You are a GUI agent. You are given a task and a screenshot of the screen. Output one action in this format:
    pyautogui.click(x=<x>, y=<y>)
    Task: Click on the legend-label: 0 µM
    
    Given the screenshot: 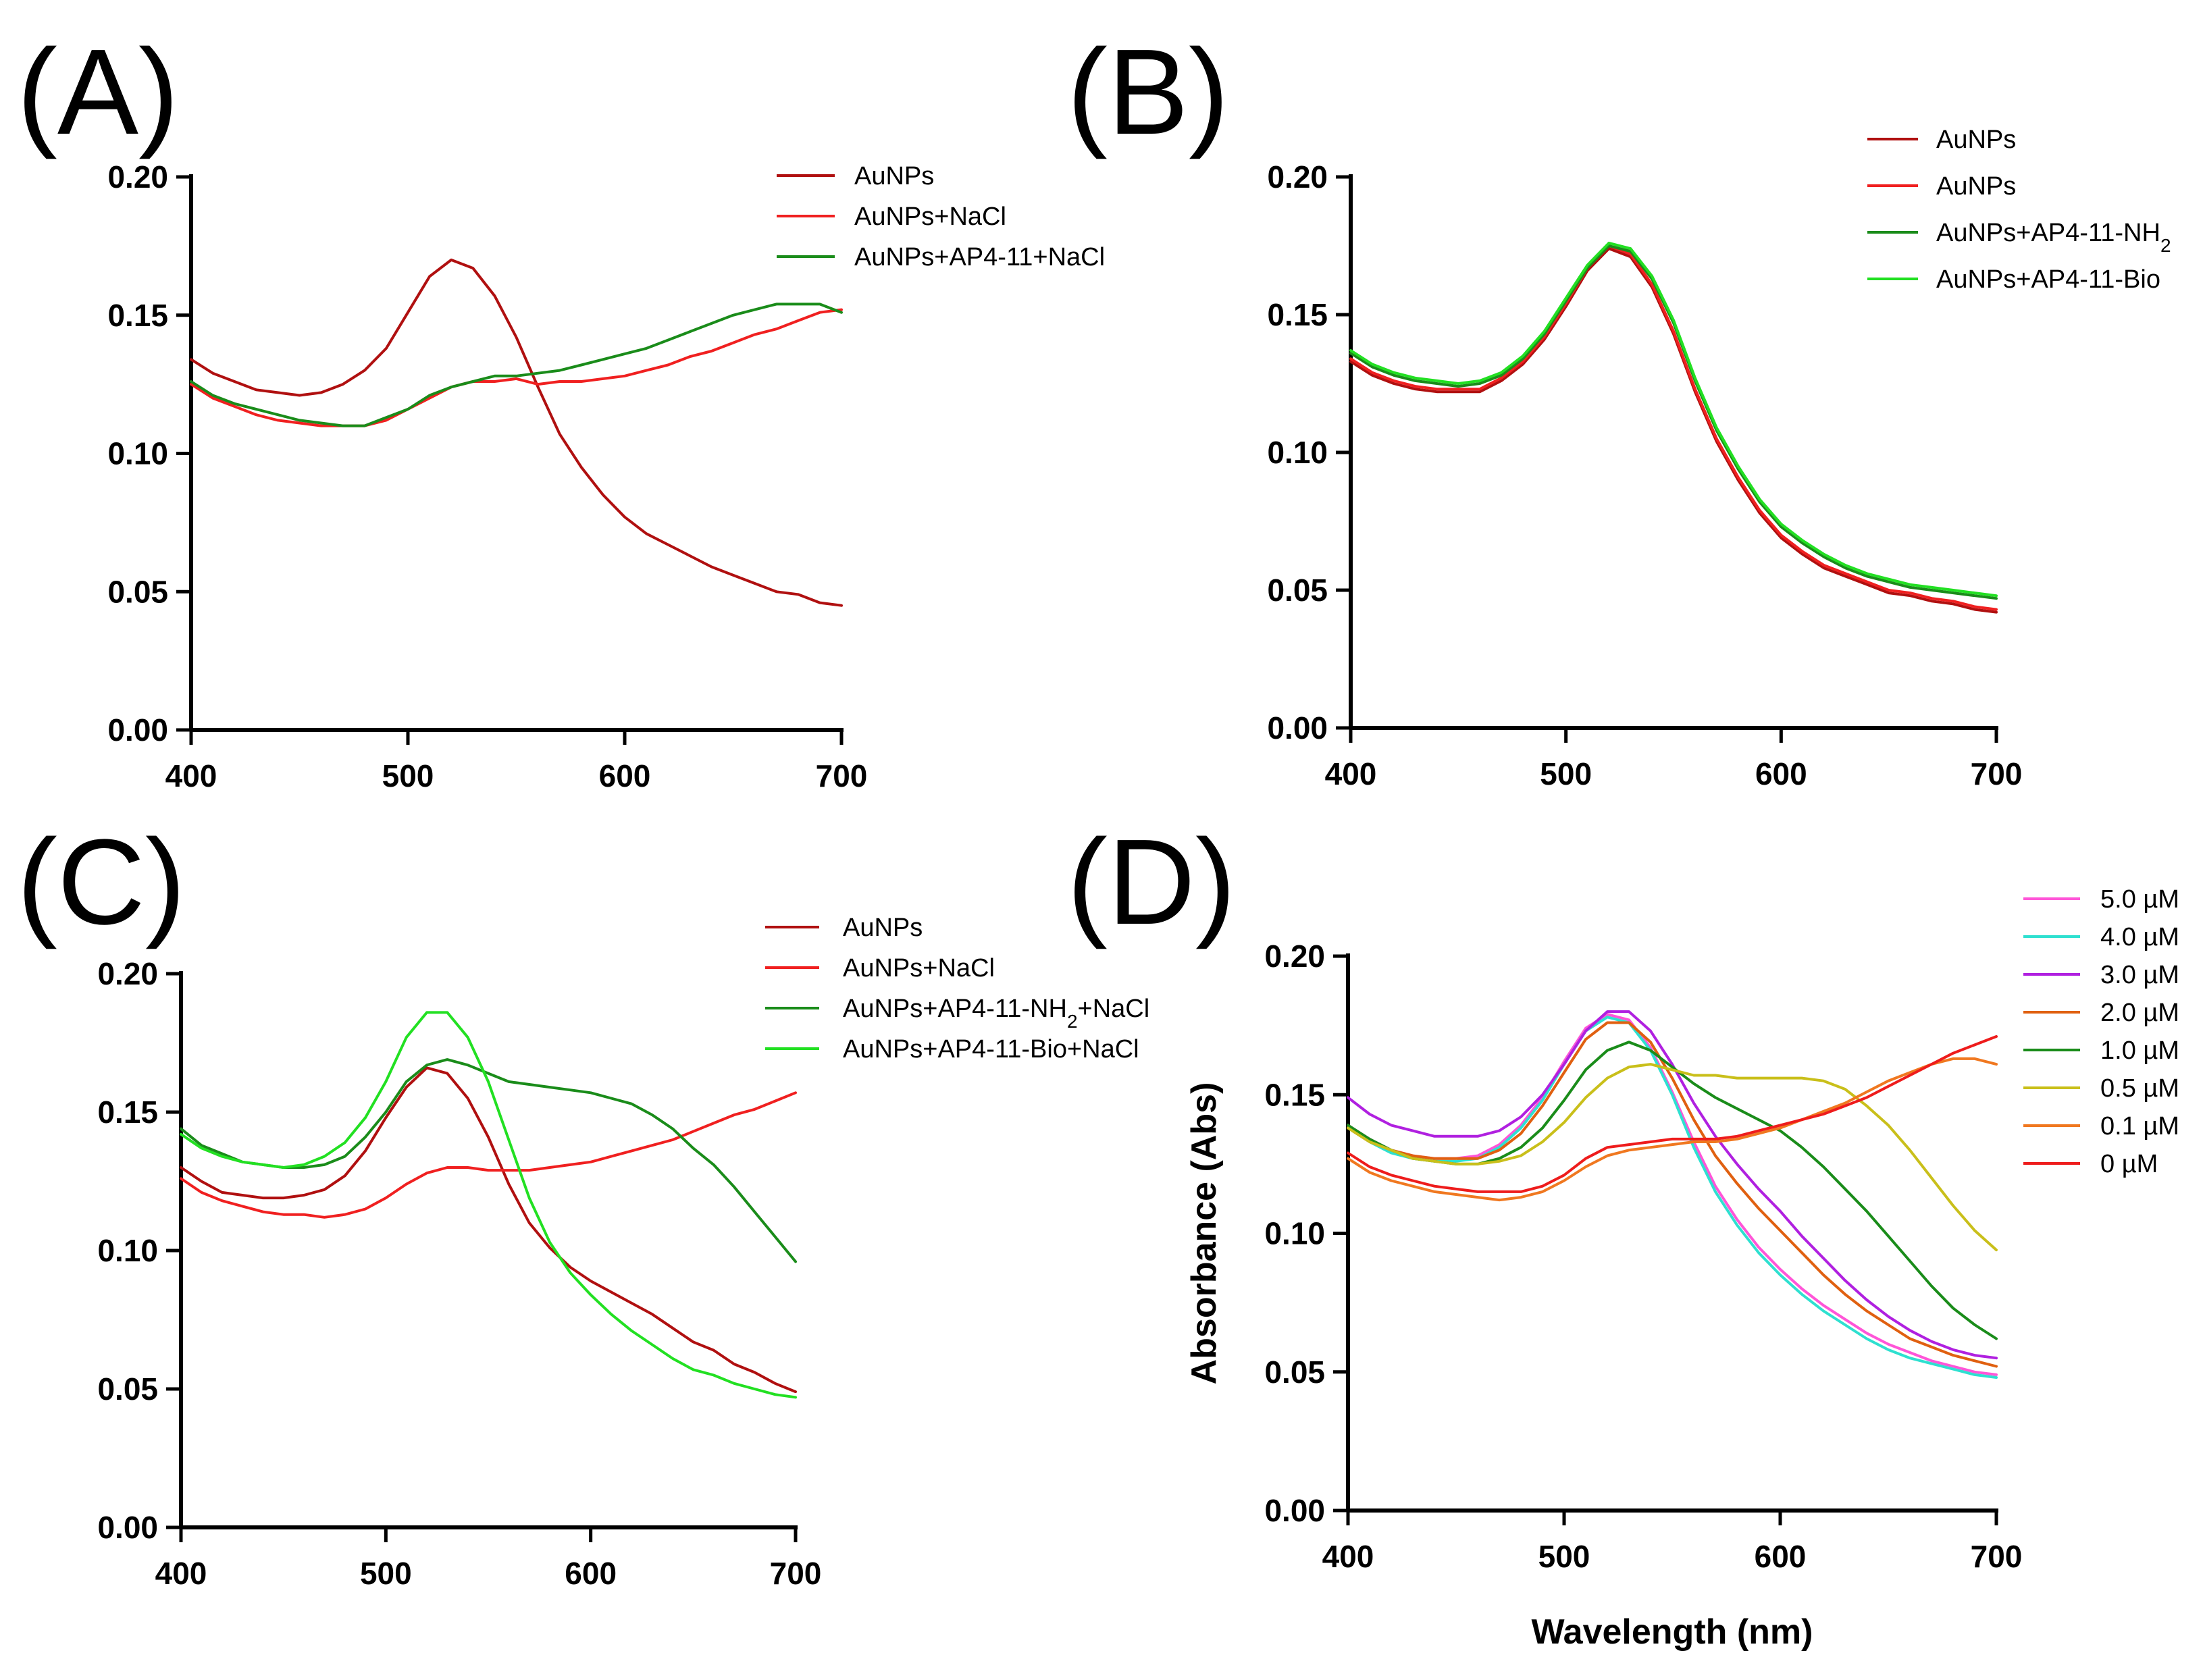 What is the action you would take?
    pyautogui.click(x=2129, y=1164)
    